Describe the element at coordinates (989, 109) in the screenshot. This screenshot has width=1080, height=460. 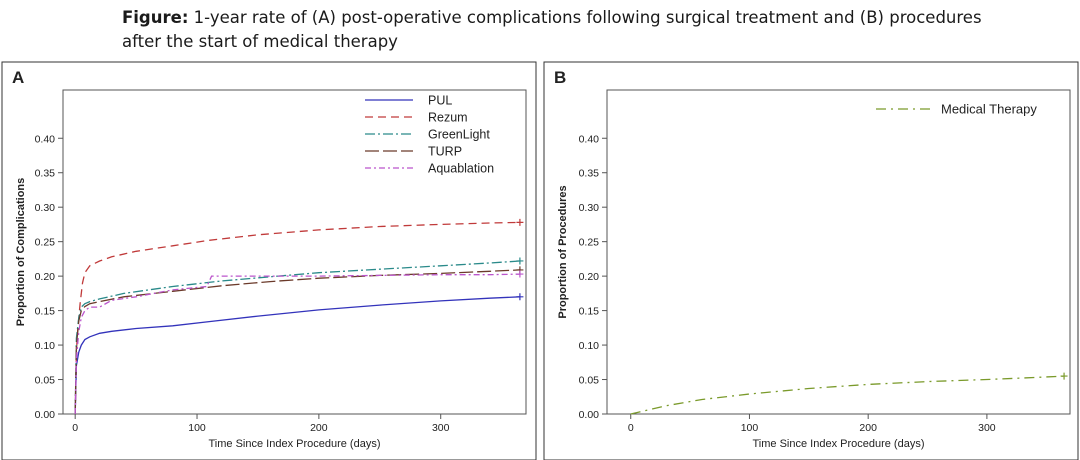
I see `legend-label: Medical Therapy` at that location.